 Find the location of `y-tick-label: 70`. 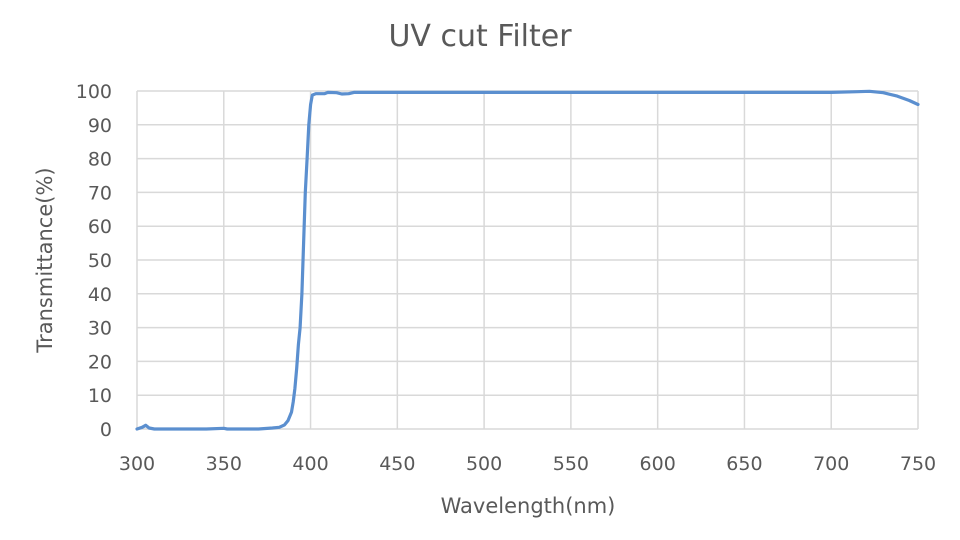

y-tick-label: 70 is located at coordinates (100, 193).